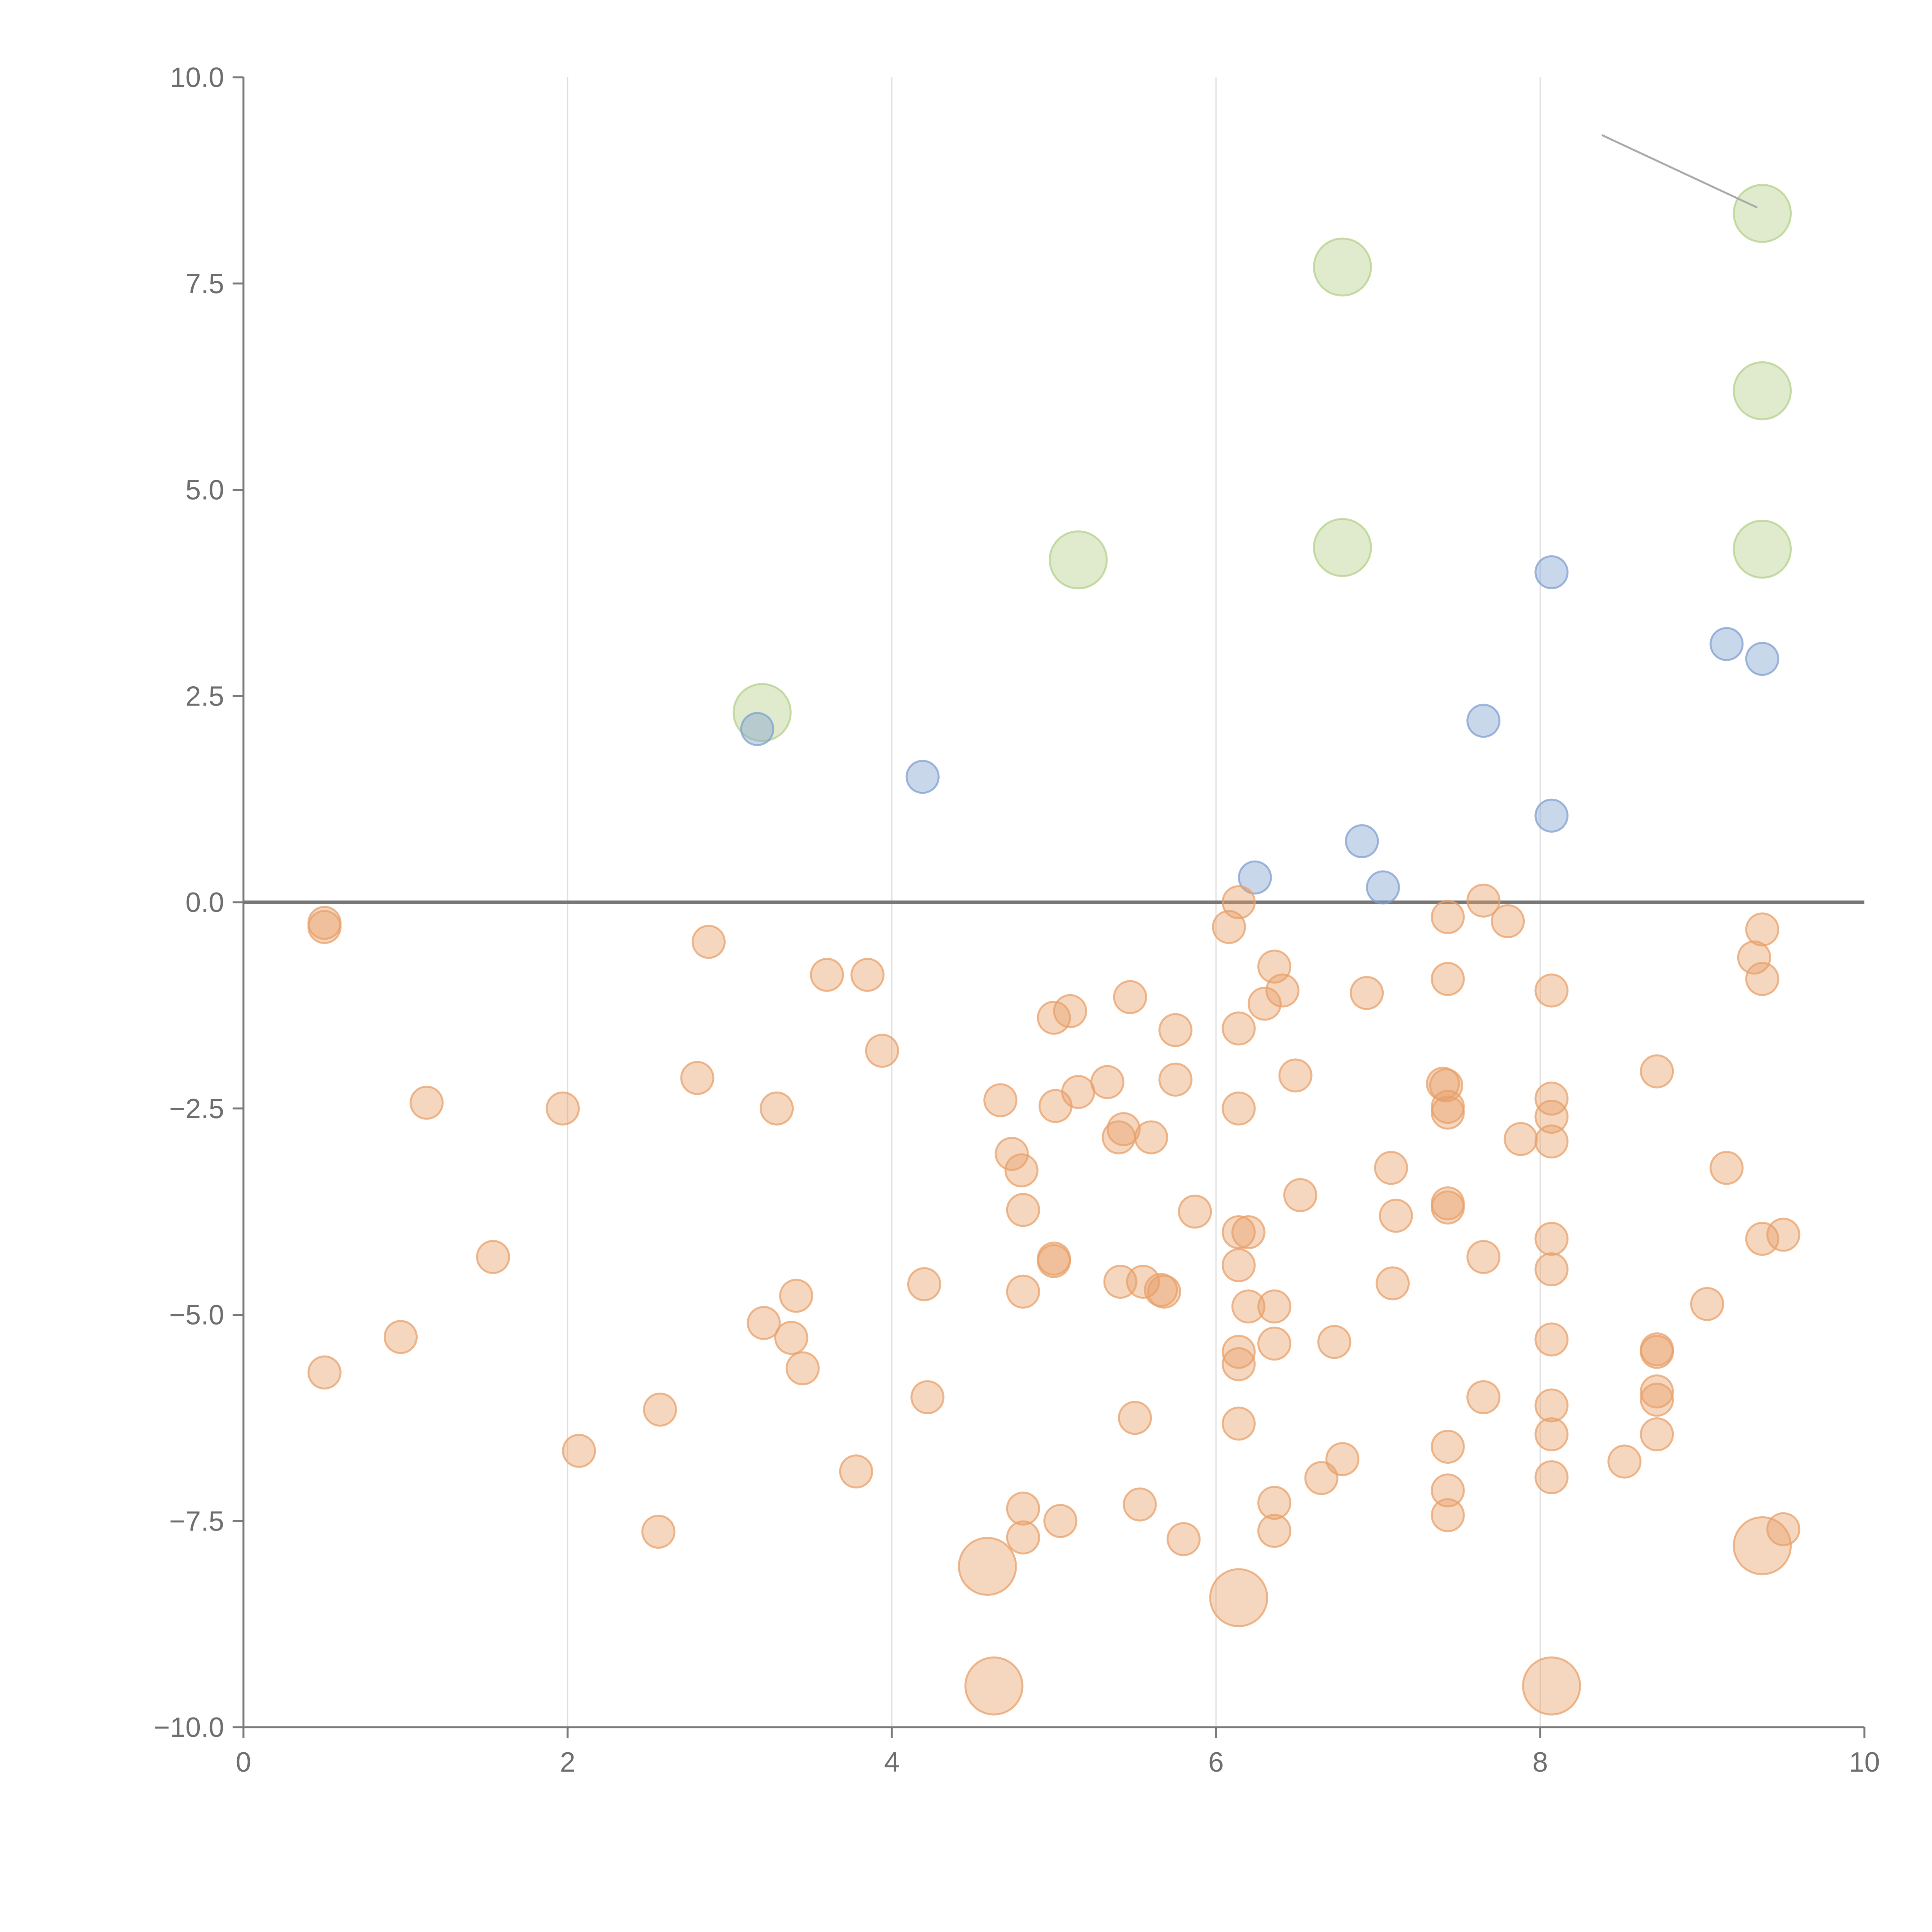 The image size is (1932, 1932). What do you see at coordinates (244, 1763) in the screenshot?
I see `x-tick-label: 0` at bounding box center [244, 1763].